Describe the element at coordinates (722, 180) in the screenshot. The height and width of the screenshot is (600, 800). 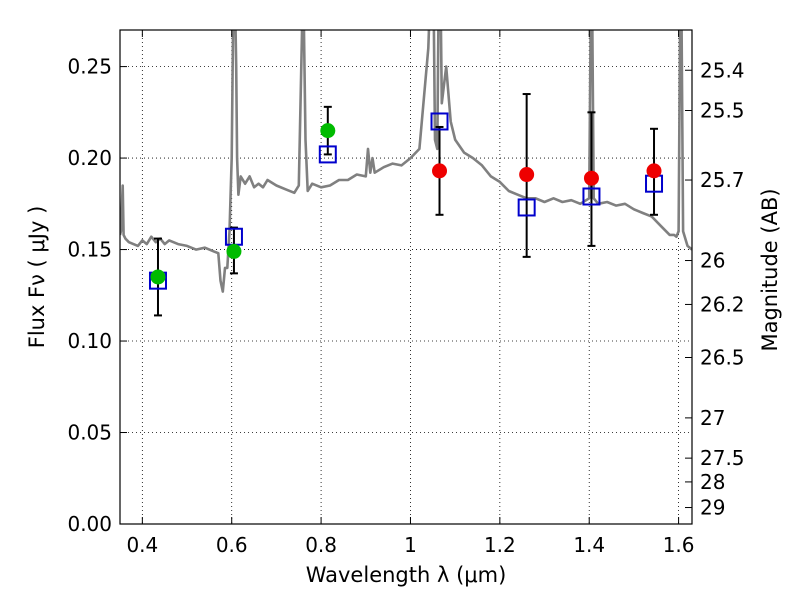
I see `mag-tick-label: 25.7` at that location.